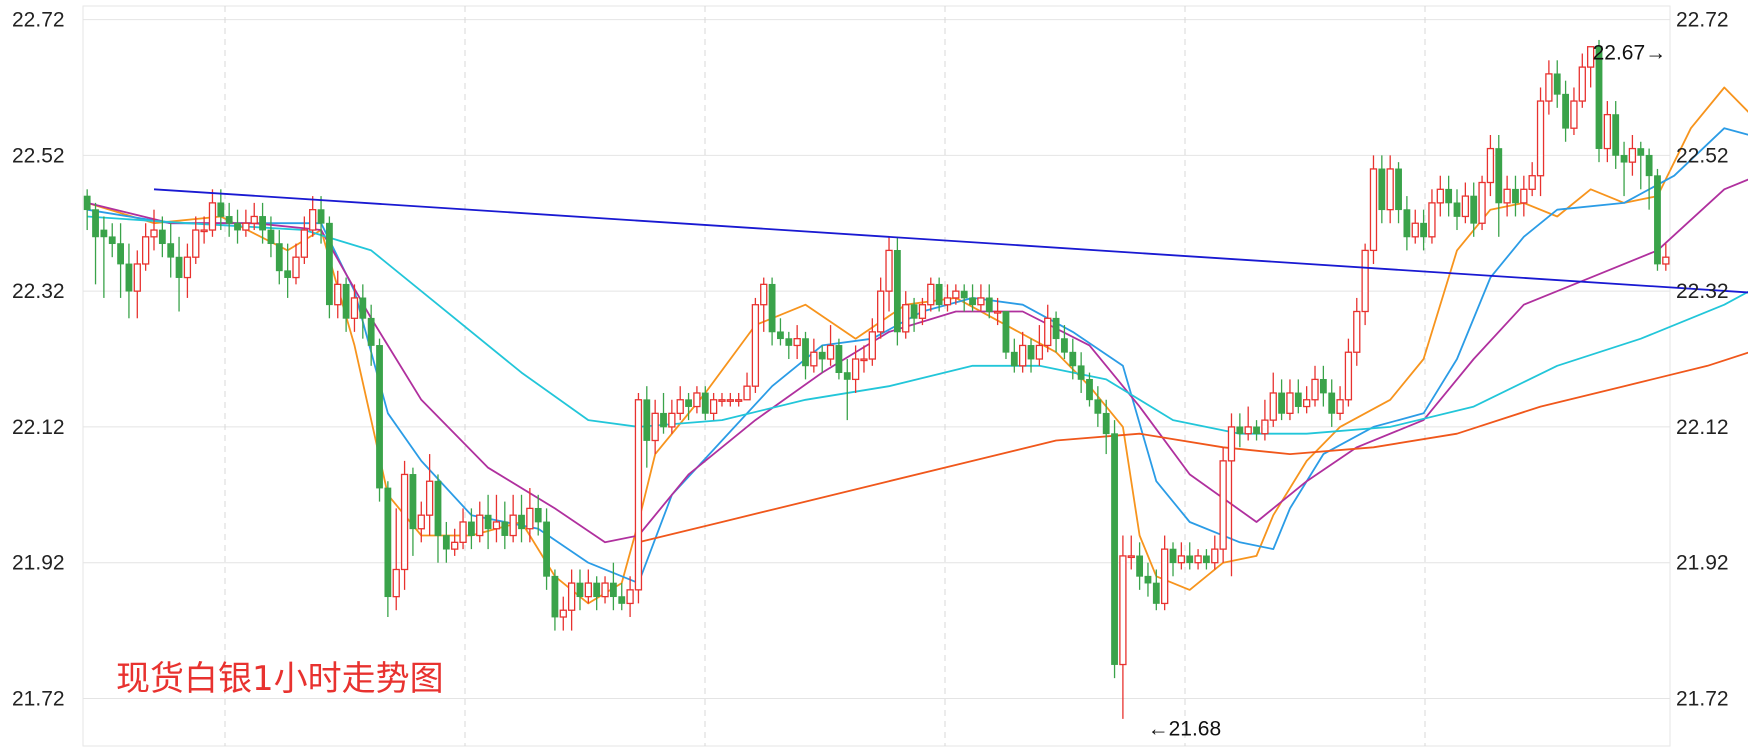  I want to click on y-tick-label-left: 21.72, so click(38, 698).